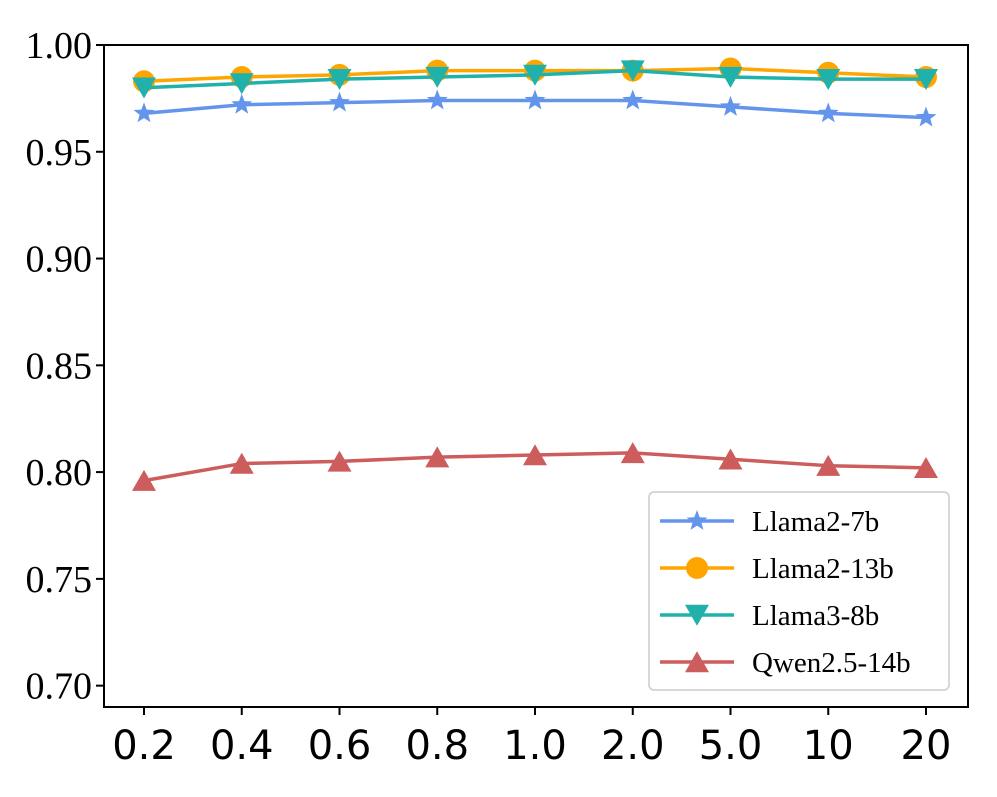 Image resolution: width=997 pixels, height=797 pixels. I want to click on x-tick-label: 0.6, so click(340, 746).